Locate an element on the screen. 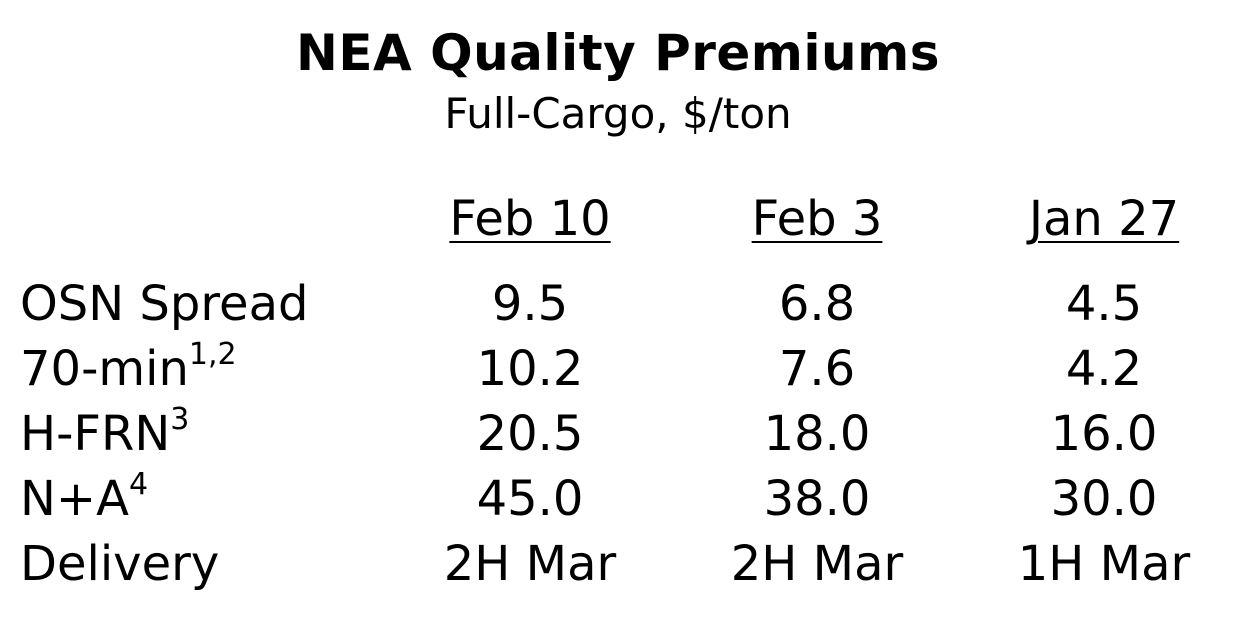 This screenshot has width=1252, height=620. cell-osn-spread-feb10: 9.5 is located at coordinates (530, 304).